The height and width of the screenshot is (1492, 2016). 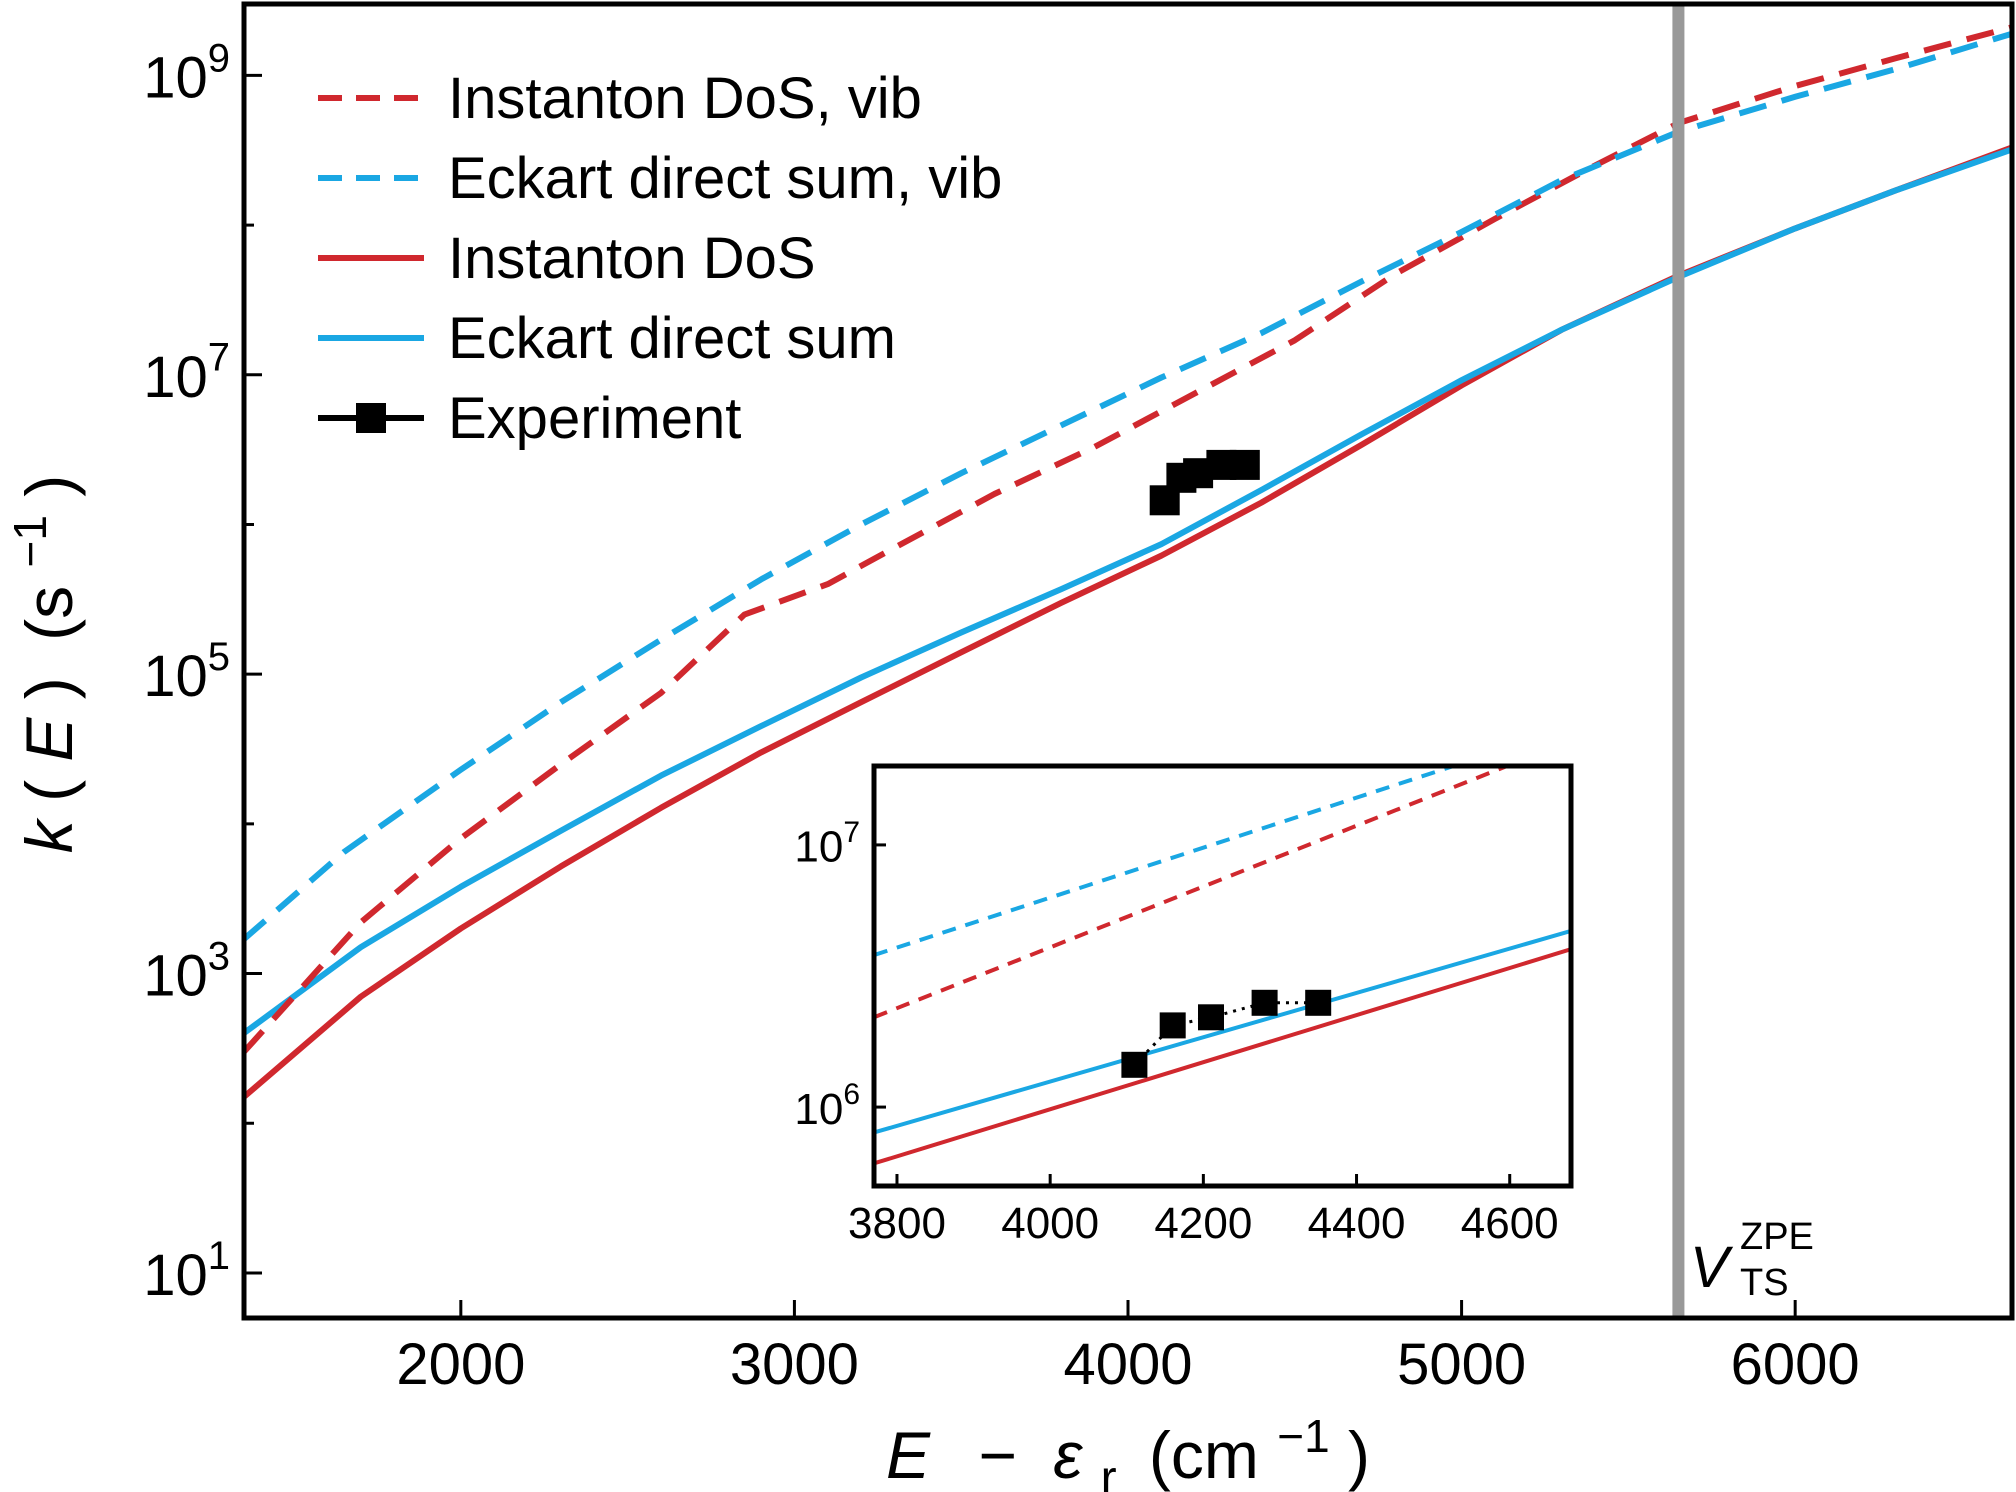 I want to click on ts-label-v: V, so click(x=1712, y=1267).